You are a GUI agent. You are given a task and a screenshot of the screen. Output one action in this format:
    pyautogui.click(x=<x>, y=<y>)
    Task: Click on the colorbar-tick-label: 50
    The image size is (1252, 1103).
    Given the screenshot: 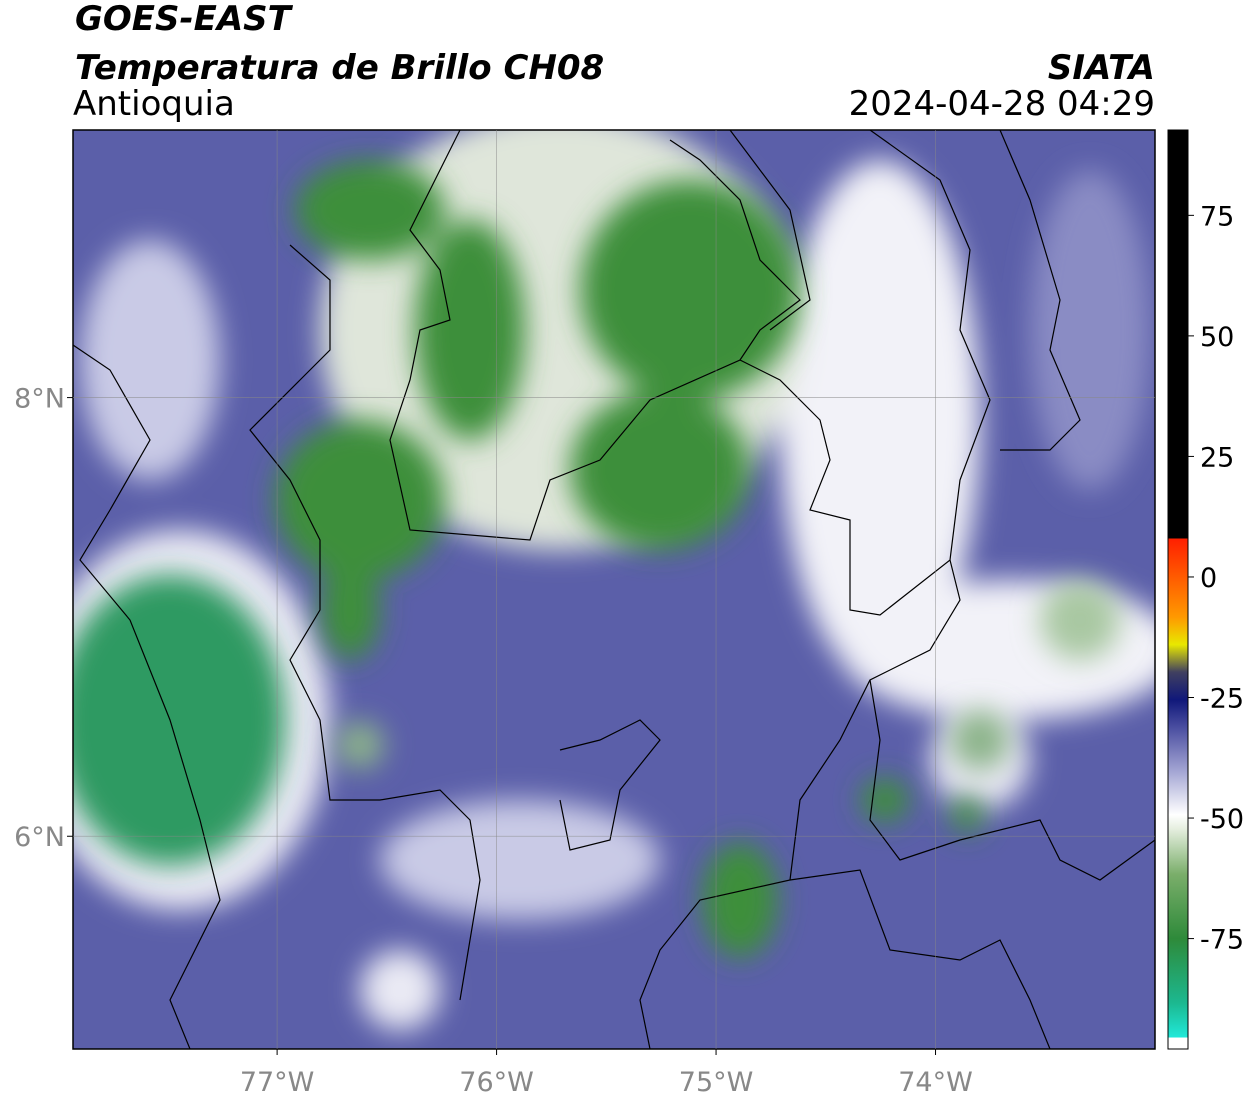 What is the action you would take?
    pyautogui.click(x=1217, y=337)
    